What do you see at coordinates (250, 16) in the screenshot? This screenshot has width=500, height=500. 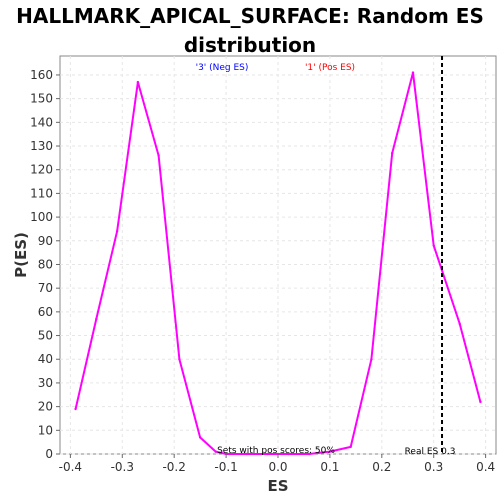 I see `chart-title-line-1: HALLMARK_APICAL_SURFACE: Random ES` at bounding box center [250, 16].